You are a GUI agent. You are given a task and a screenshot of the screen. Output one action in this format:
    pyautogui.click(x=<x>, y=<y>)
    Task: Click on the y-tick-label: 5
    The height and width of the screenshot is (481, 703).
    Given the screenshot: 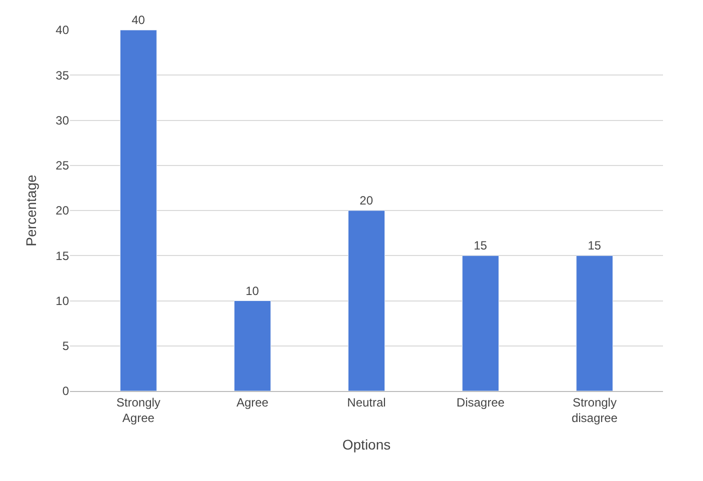 What is the action you would take?
    pyautogui.click(x=66, y=346)
    